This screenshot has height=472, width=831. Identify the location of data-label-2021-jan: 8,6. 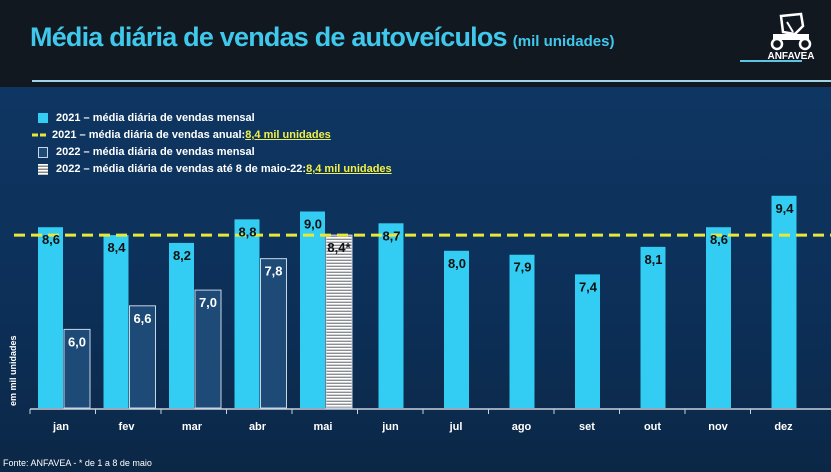
(51, 239).